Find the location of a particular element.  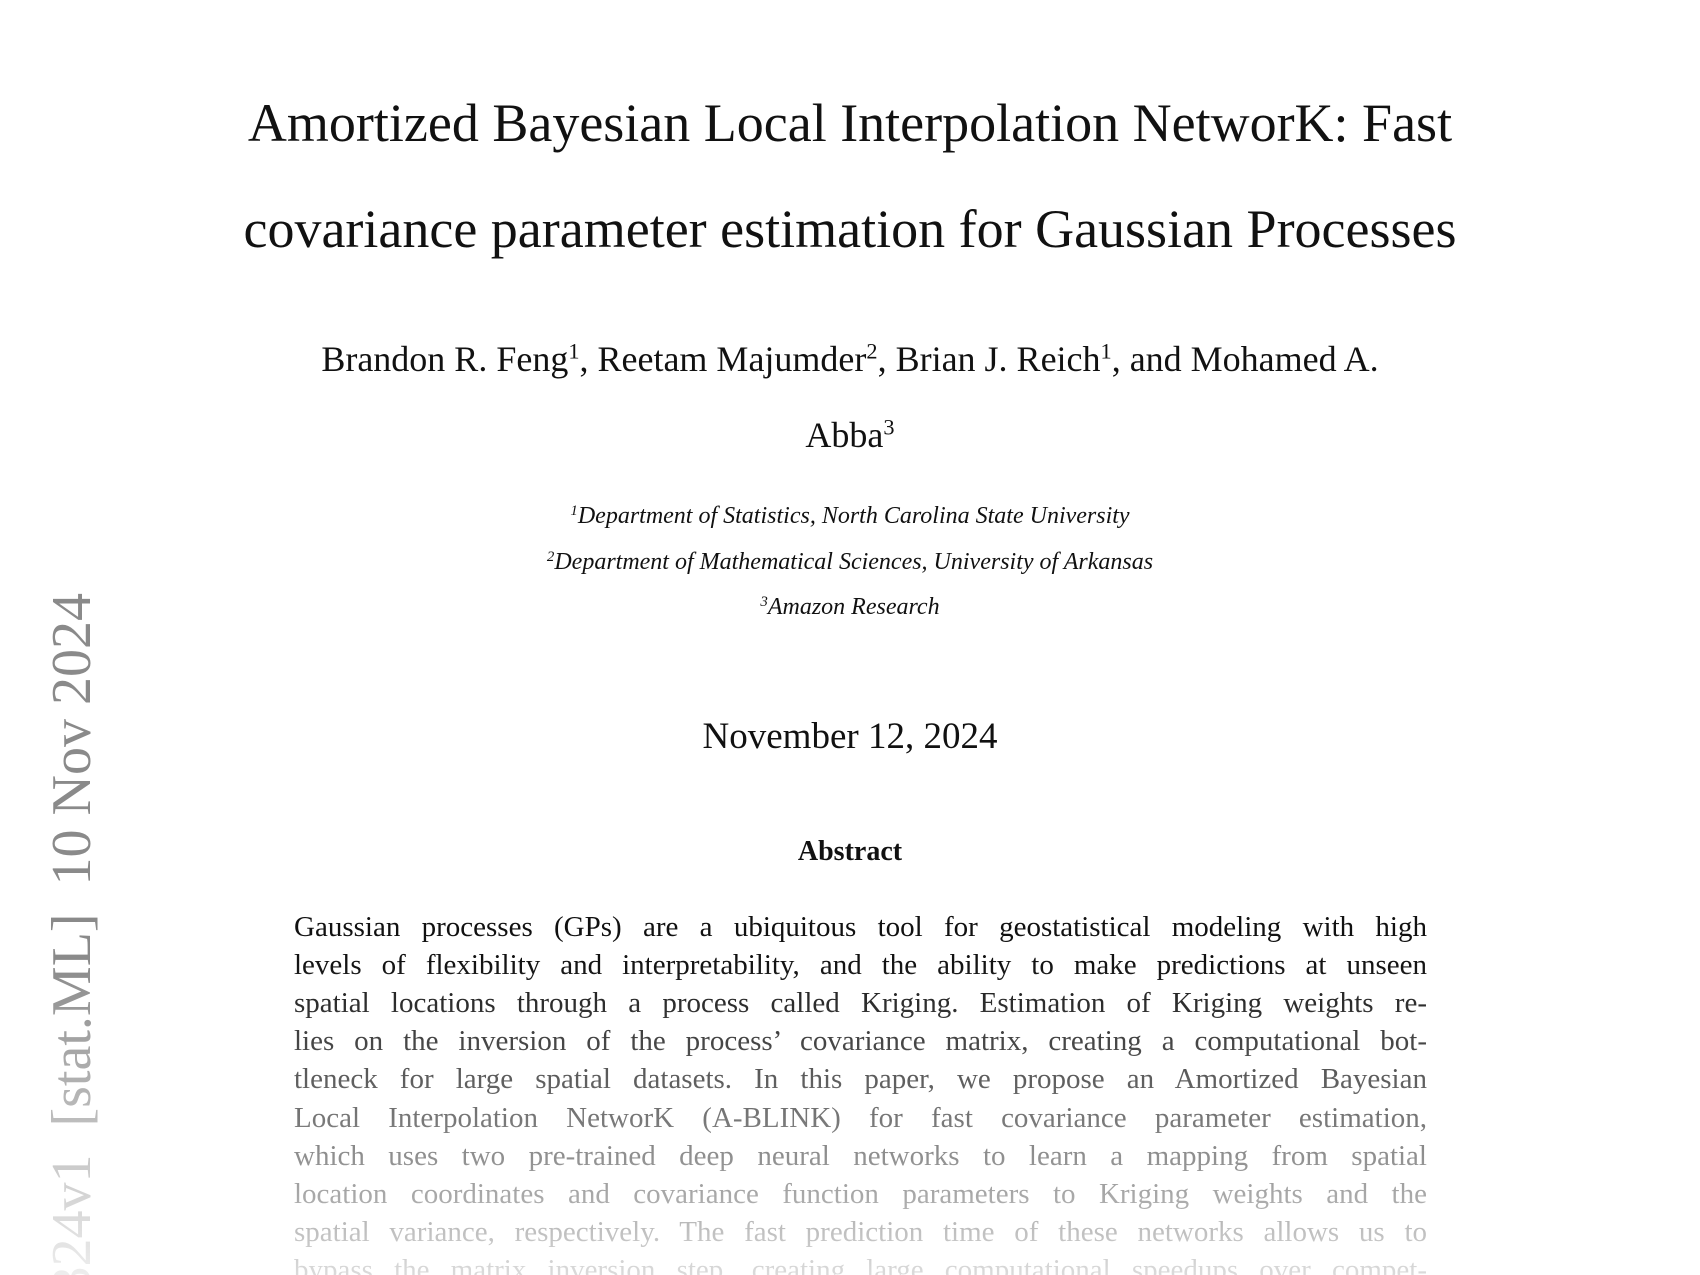

author-name: , Brian J. Reich is located at coordinates (989, 359).